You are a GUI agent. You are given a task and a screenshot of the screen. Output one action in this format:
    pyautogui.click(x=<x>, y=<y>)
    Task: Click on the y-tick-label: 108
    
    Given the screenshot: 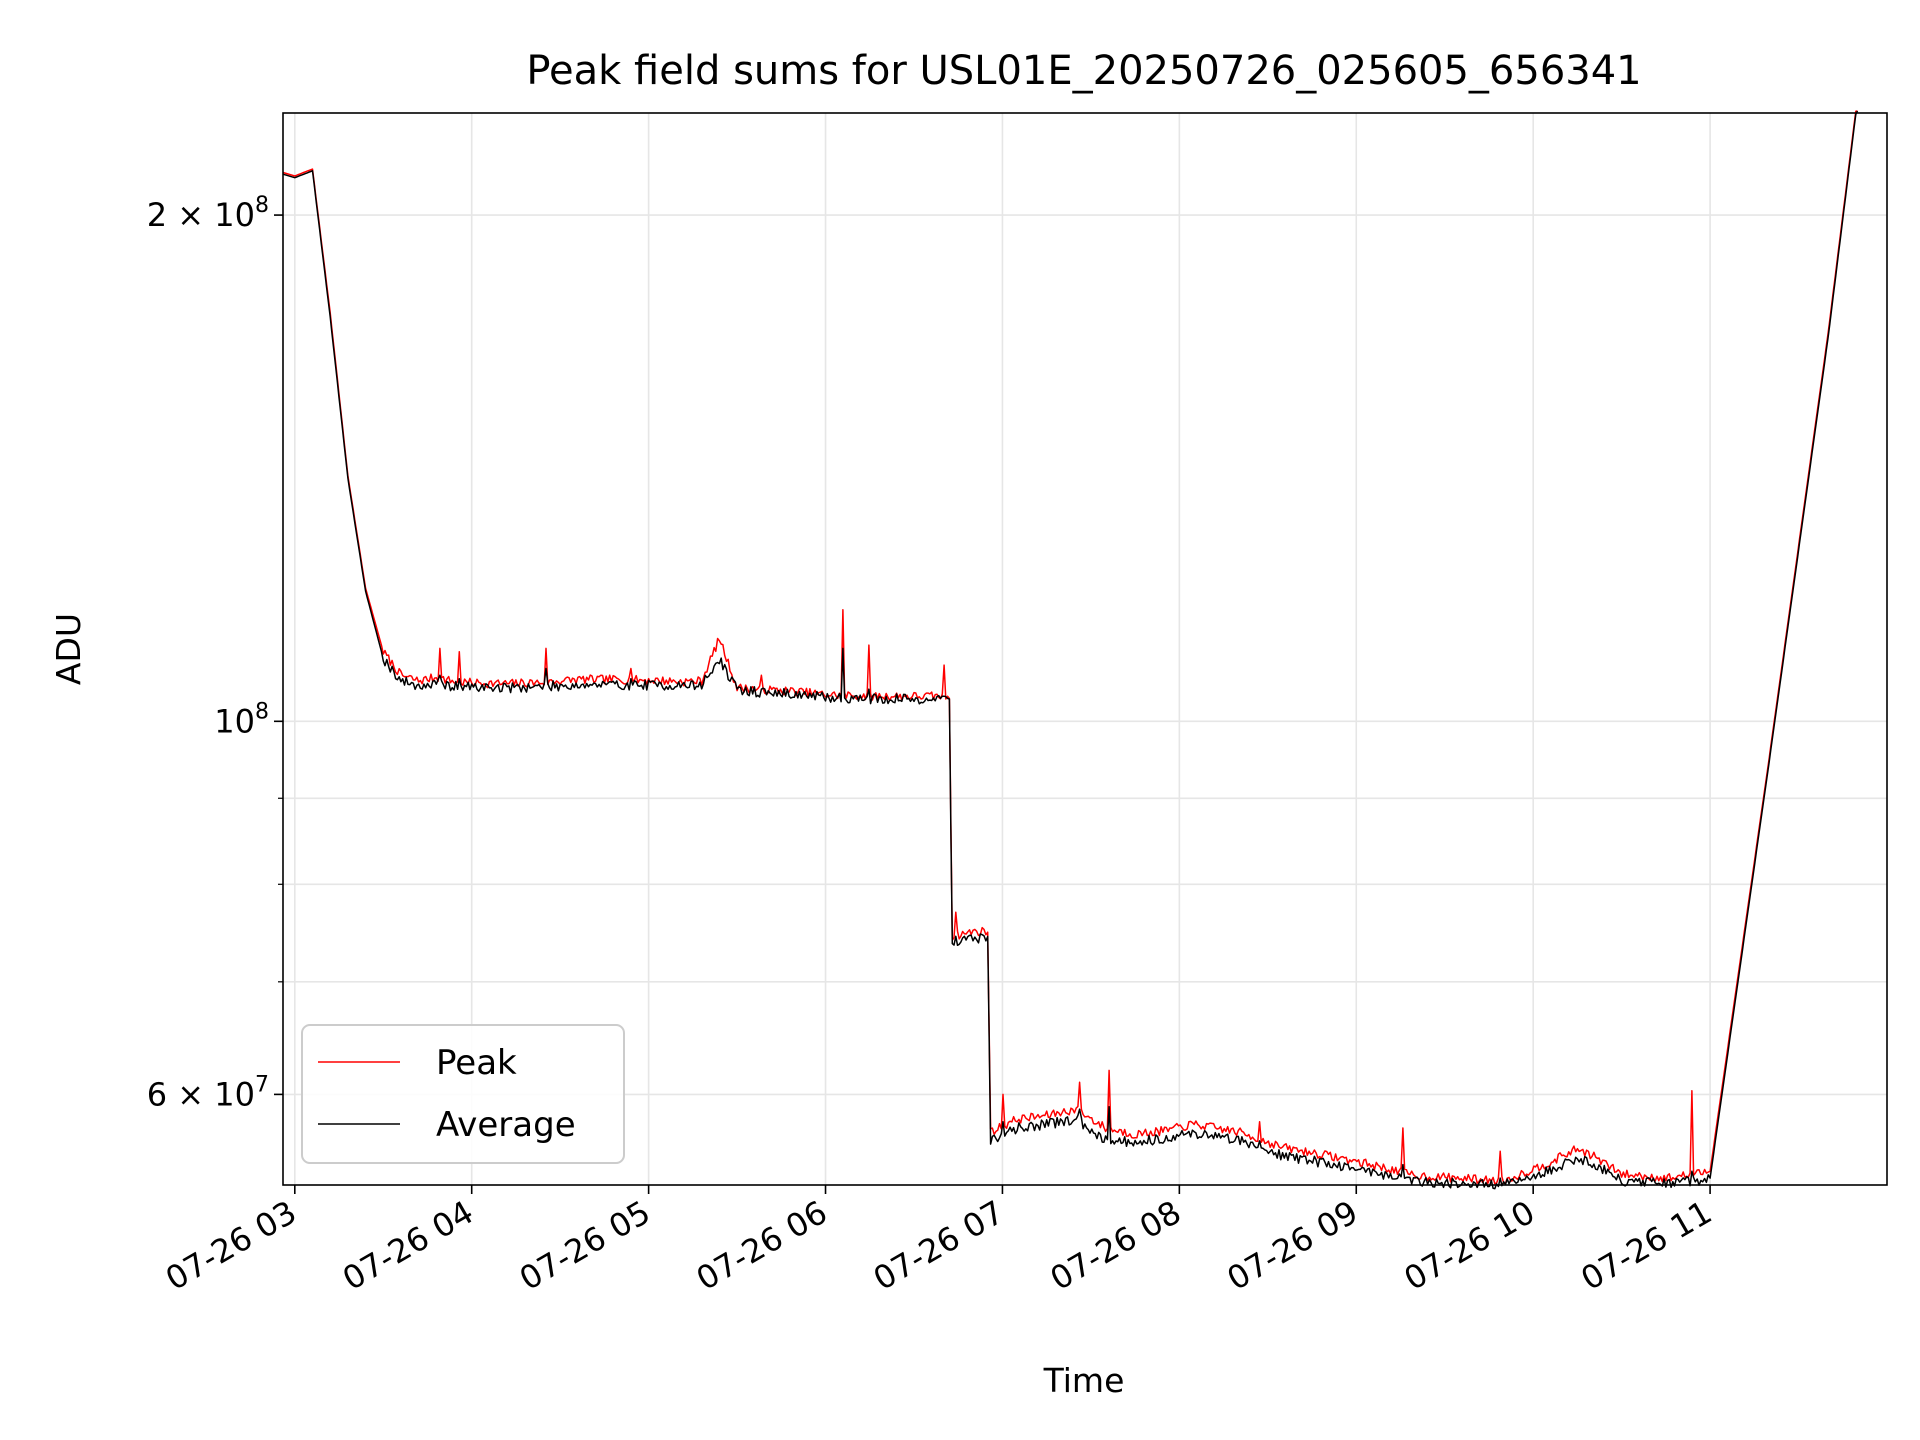 What is the action you would take?
    pyautogui.click(x=241, y=719)
    